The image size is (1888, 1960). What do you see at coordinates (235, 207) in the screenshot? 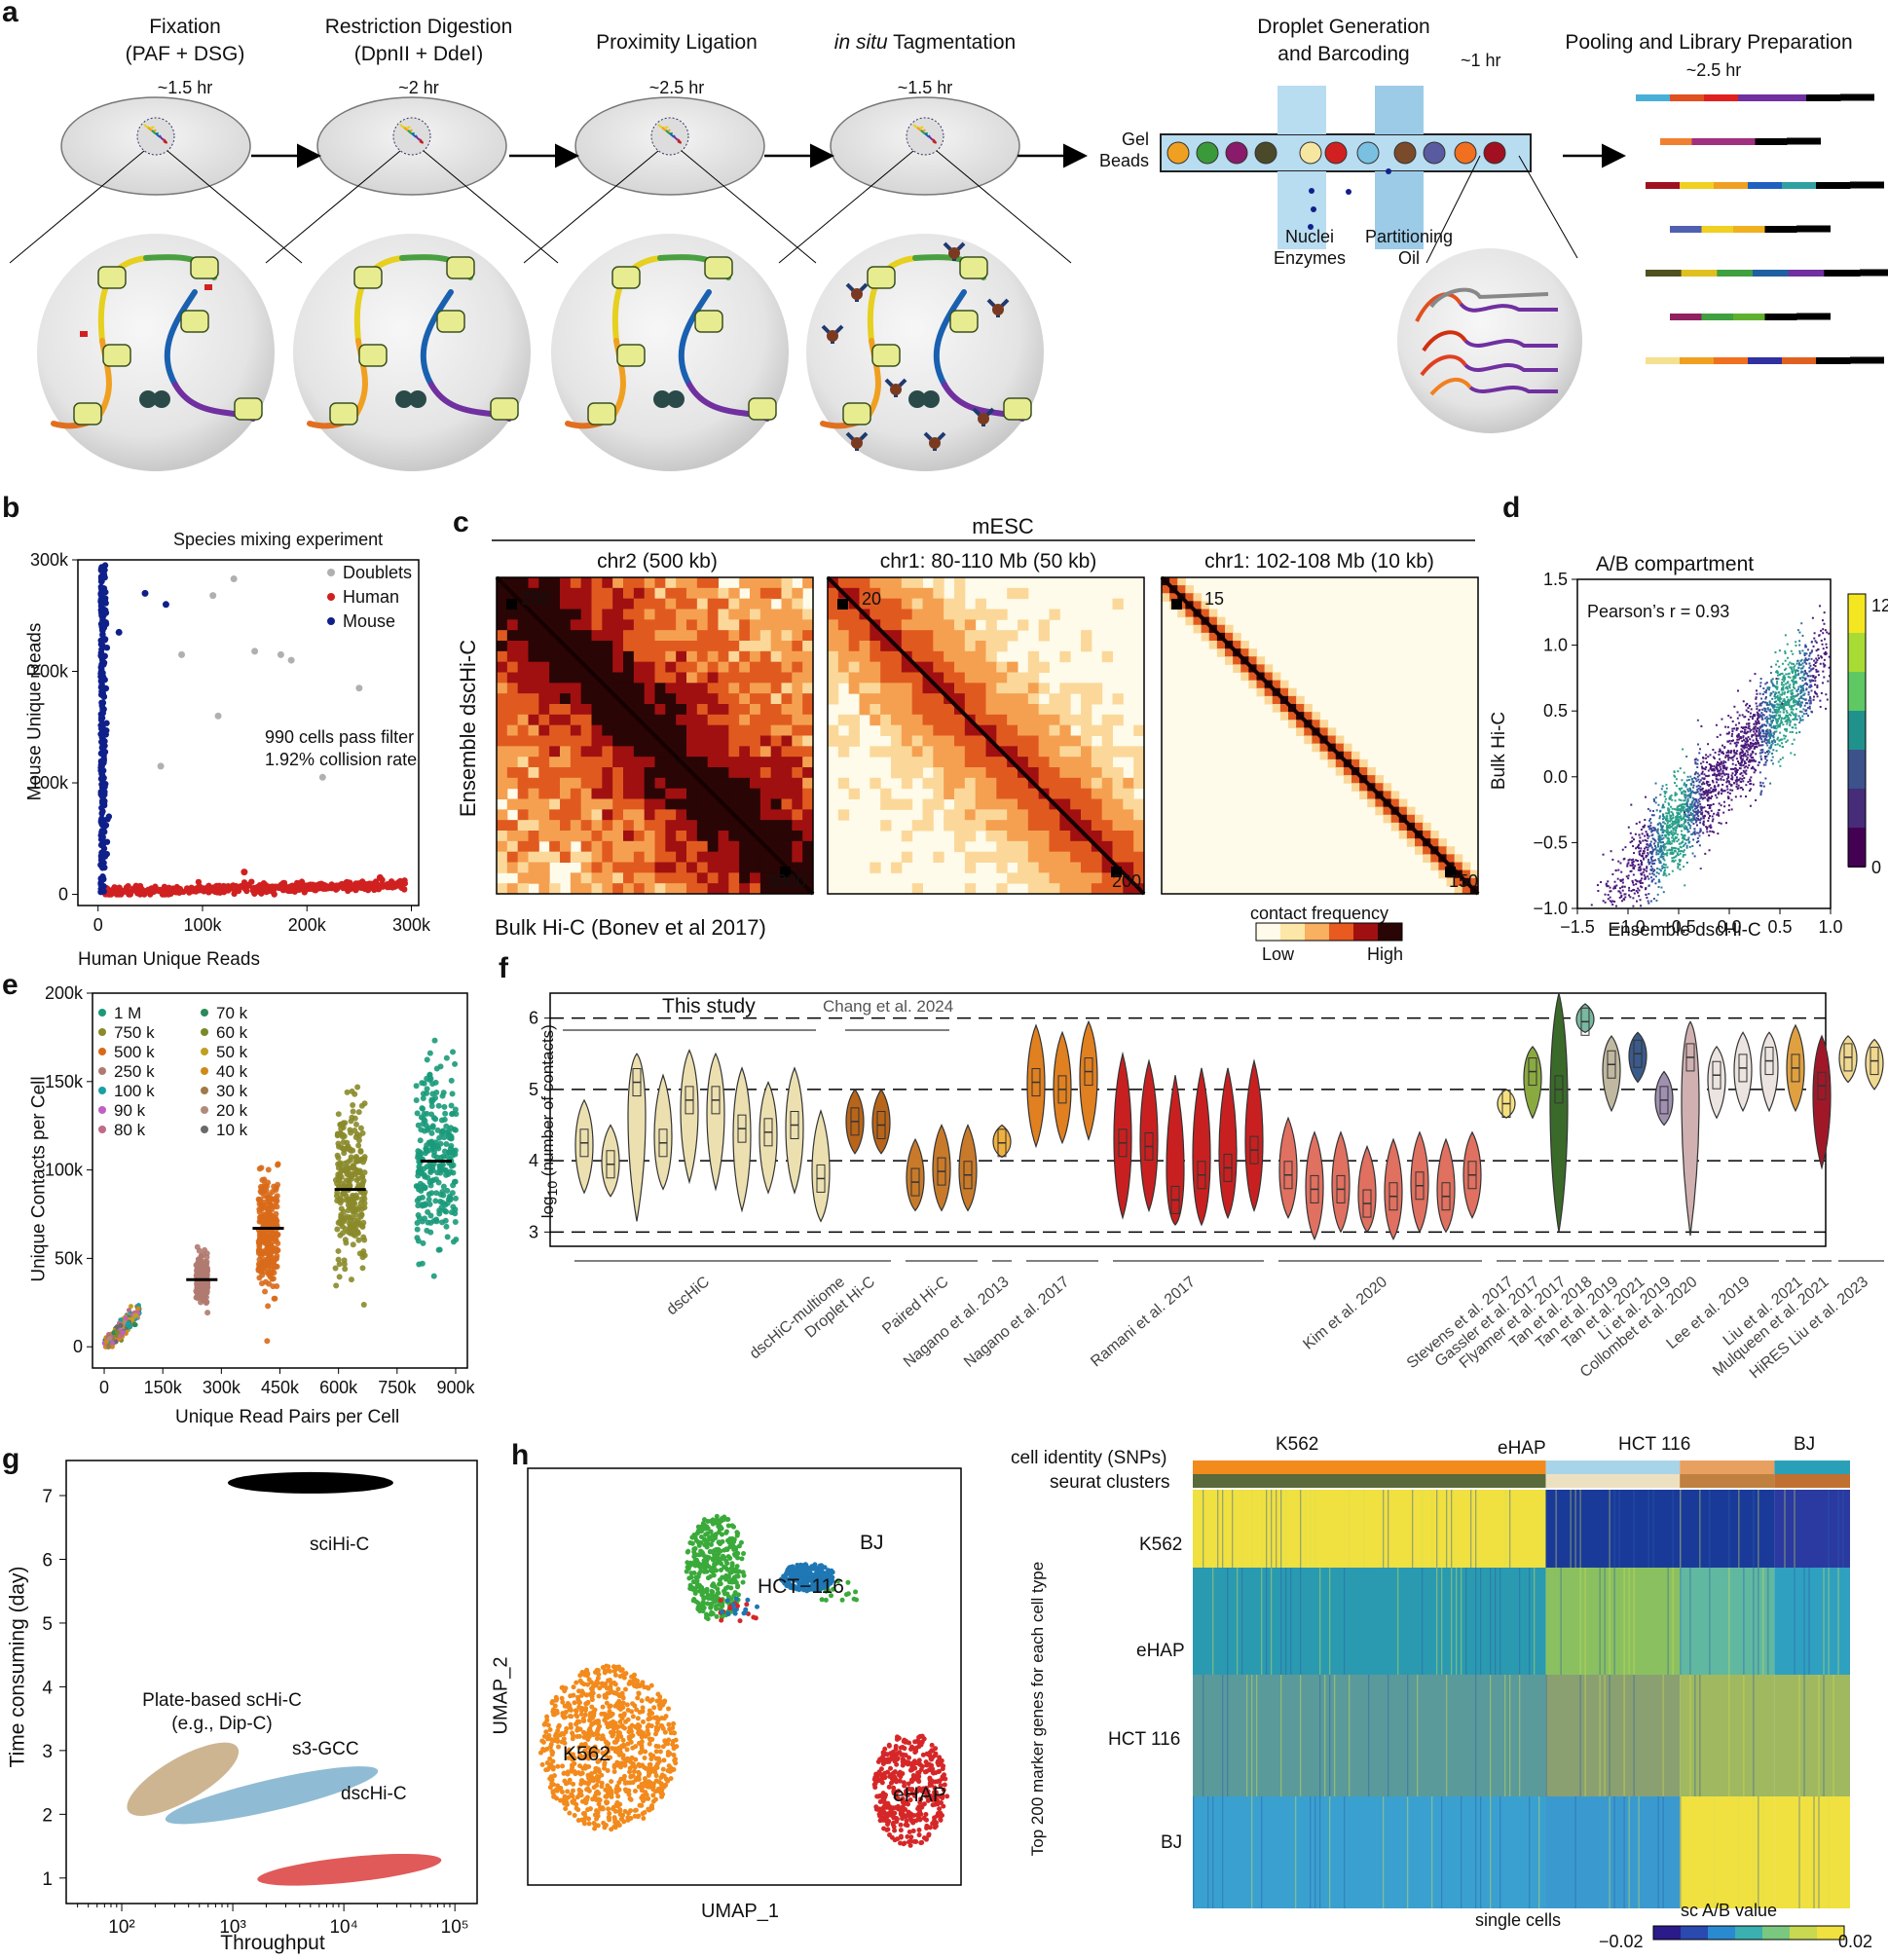
I see `zoom-line` at bounding box center [235, 207].